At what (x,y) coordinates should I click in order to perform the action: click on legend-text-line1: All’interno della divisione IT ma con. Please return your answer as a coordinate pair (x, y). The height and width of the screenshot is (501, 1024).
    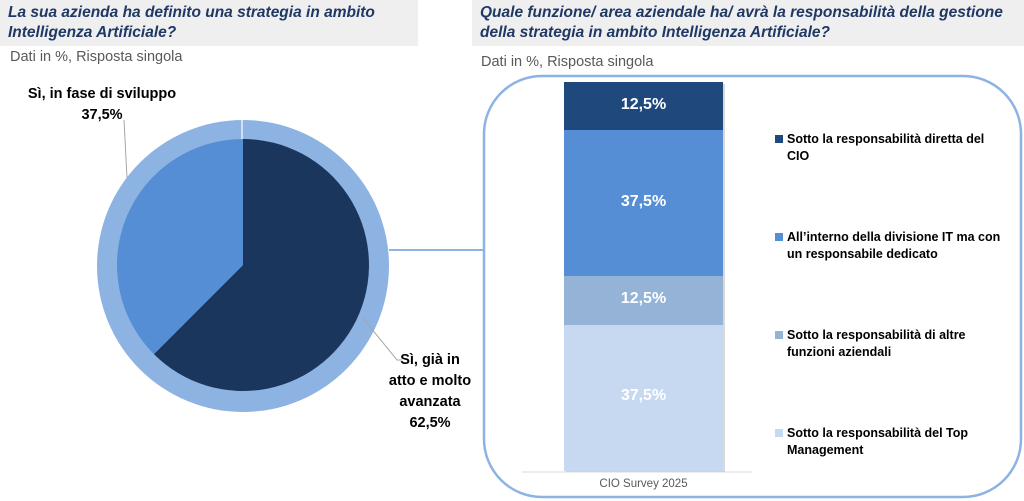
    Looking at the image, I should click on (894, 237).